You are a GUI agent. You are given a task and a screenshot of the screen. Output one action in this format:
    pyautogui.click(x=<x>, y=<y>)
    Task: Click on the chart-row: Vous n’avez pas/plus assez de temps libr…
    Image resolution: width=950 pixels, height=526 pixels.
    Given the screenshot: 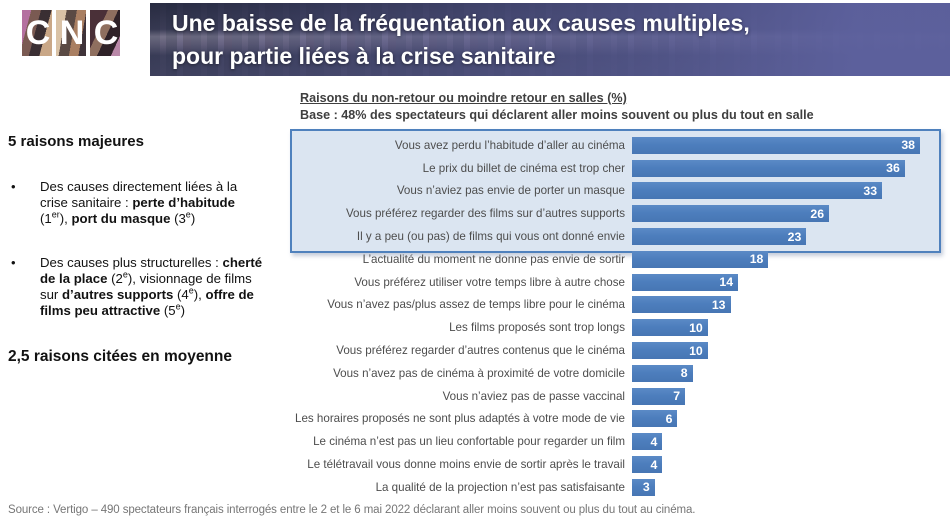 What is the action you would take?
    pyautogui.click(x=617, y=305)
    